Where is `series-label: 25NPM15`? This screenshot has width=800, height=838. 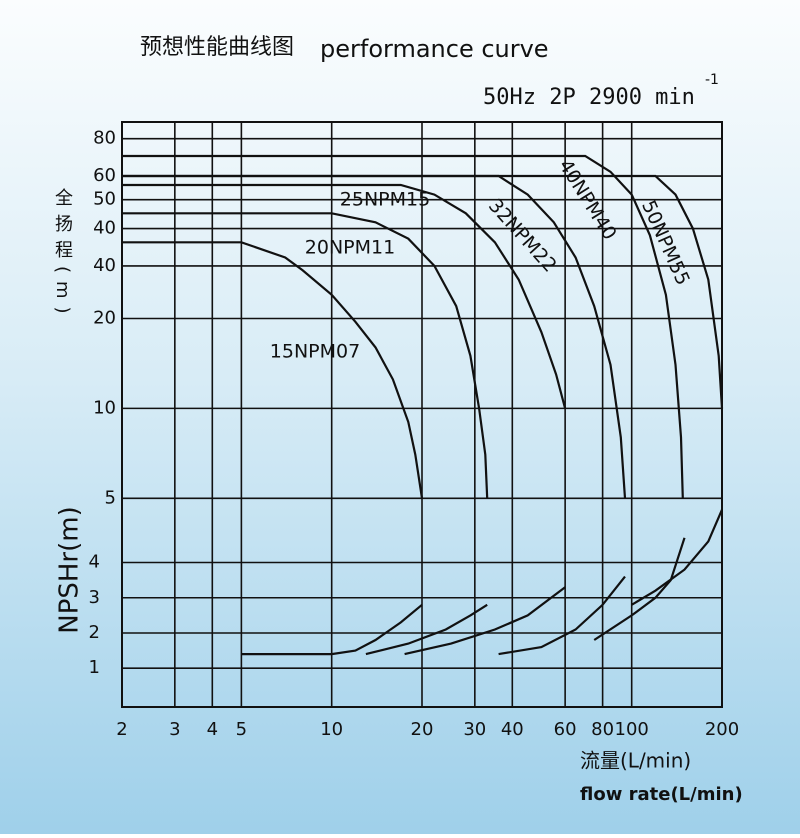
series-label: 25NPM15 is located at coordinates (385, 200).